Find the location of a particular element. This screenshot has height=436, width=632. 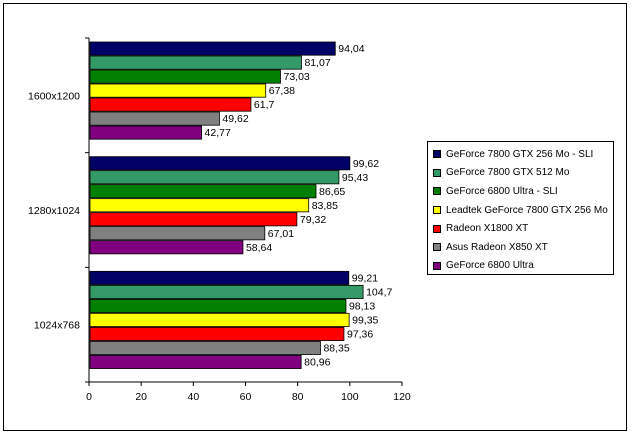

data-label: 94,04 is located at coordinates (351, 49).